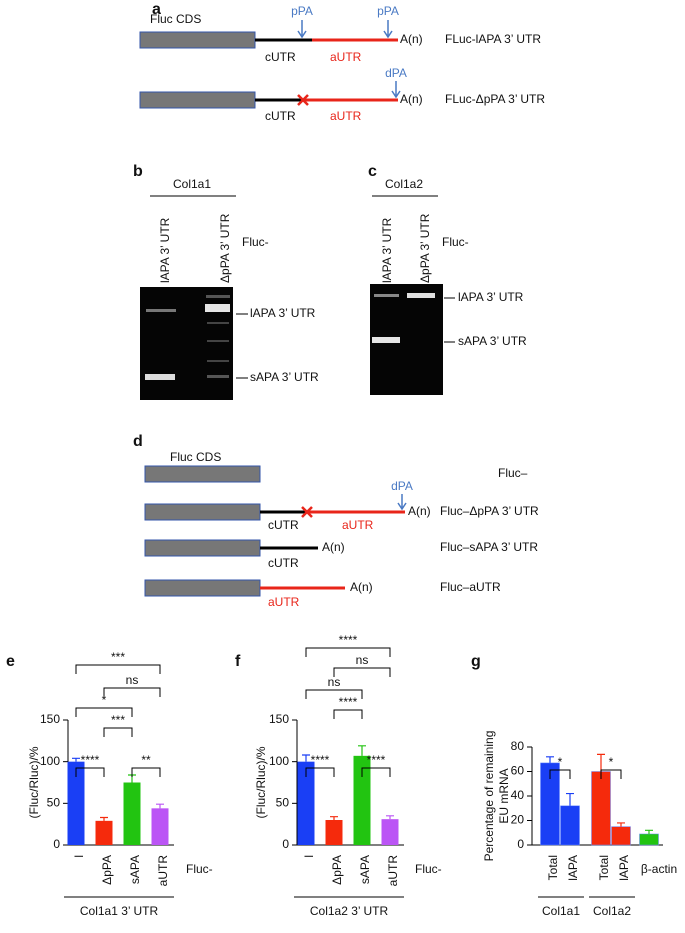  Describe the element at coordinates (553, 867) in the screenshot. I see `x-tick-label: Total` at that location.